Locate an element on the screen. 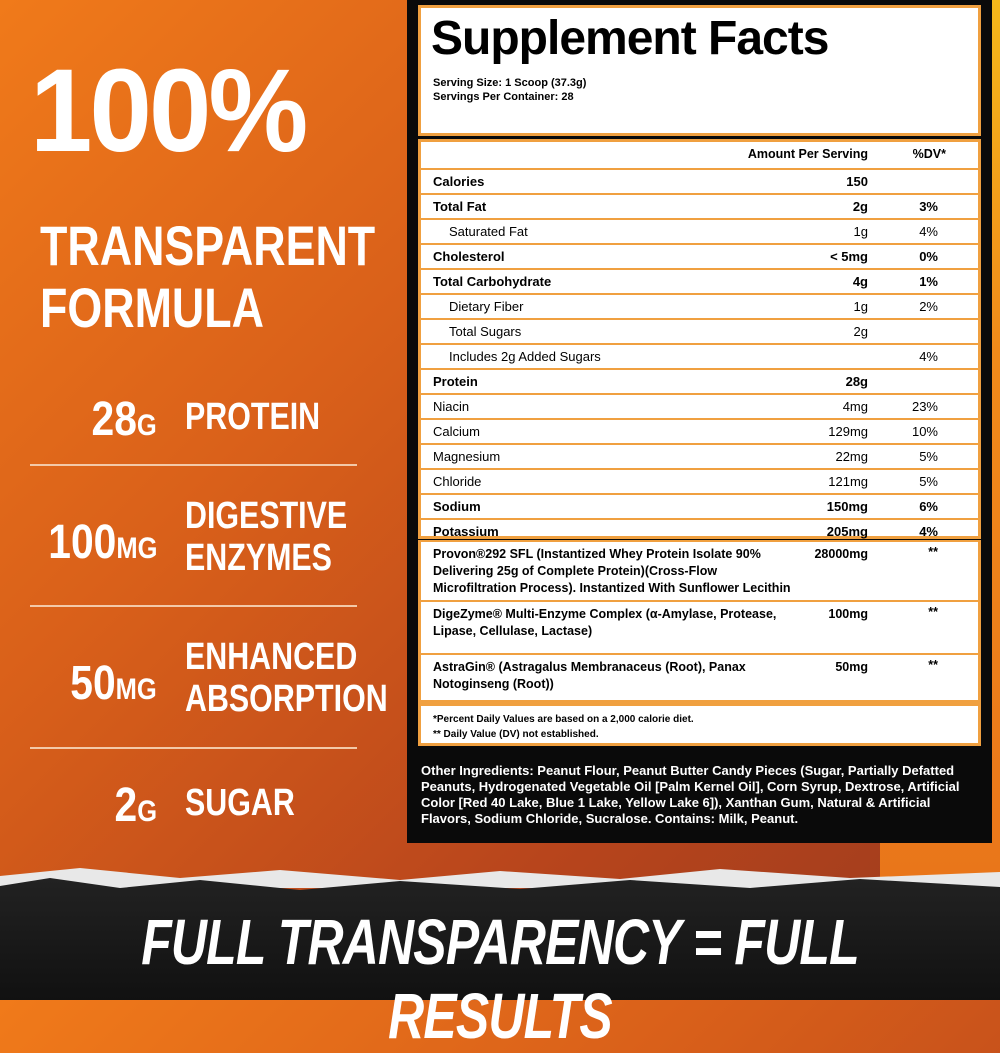  nutrient-row: Dietary Fiber 1g 2% is located at coordinates (699, 305).